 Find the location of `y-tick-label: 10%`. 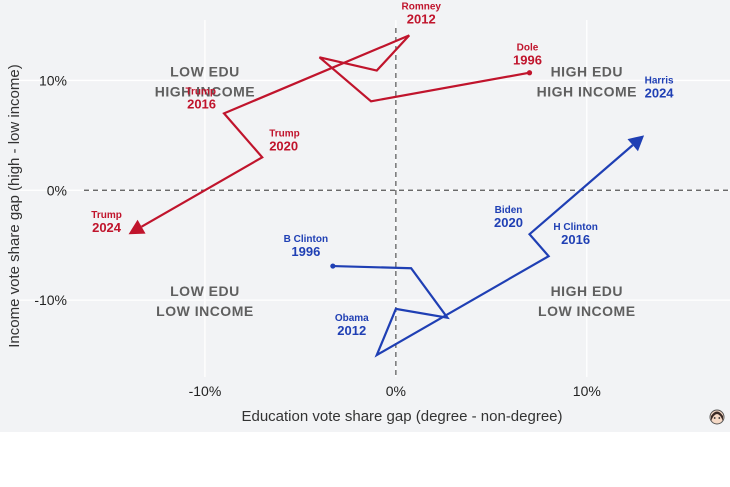

y-tick-label: 10% is located at coordinates (53, 80).